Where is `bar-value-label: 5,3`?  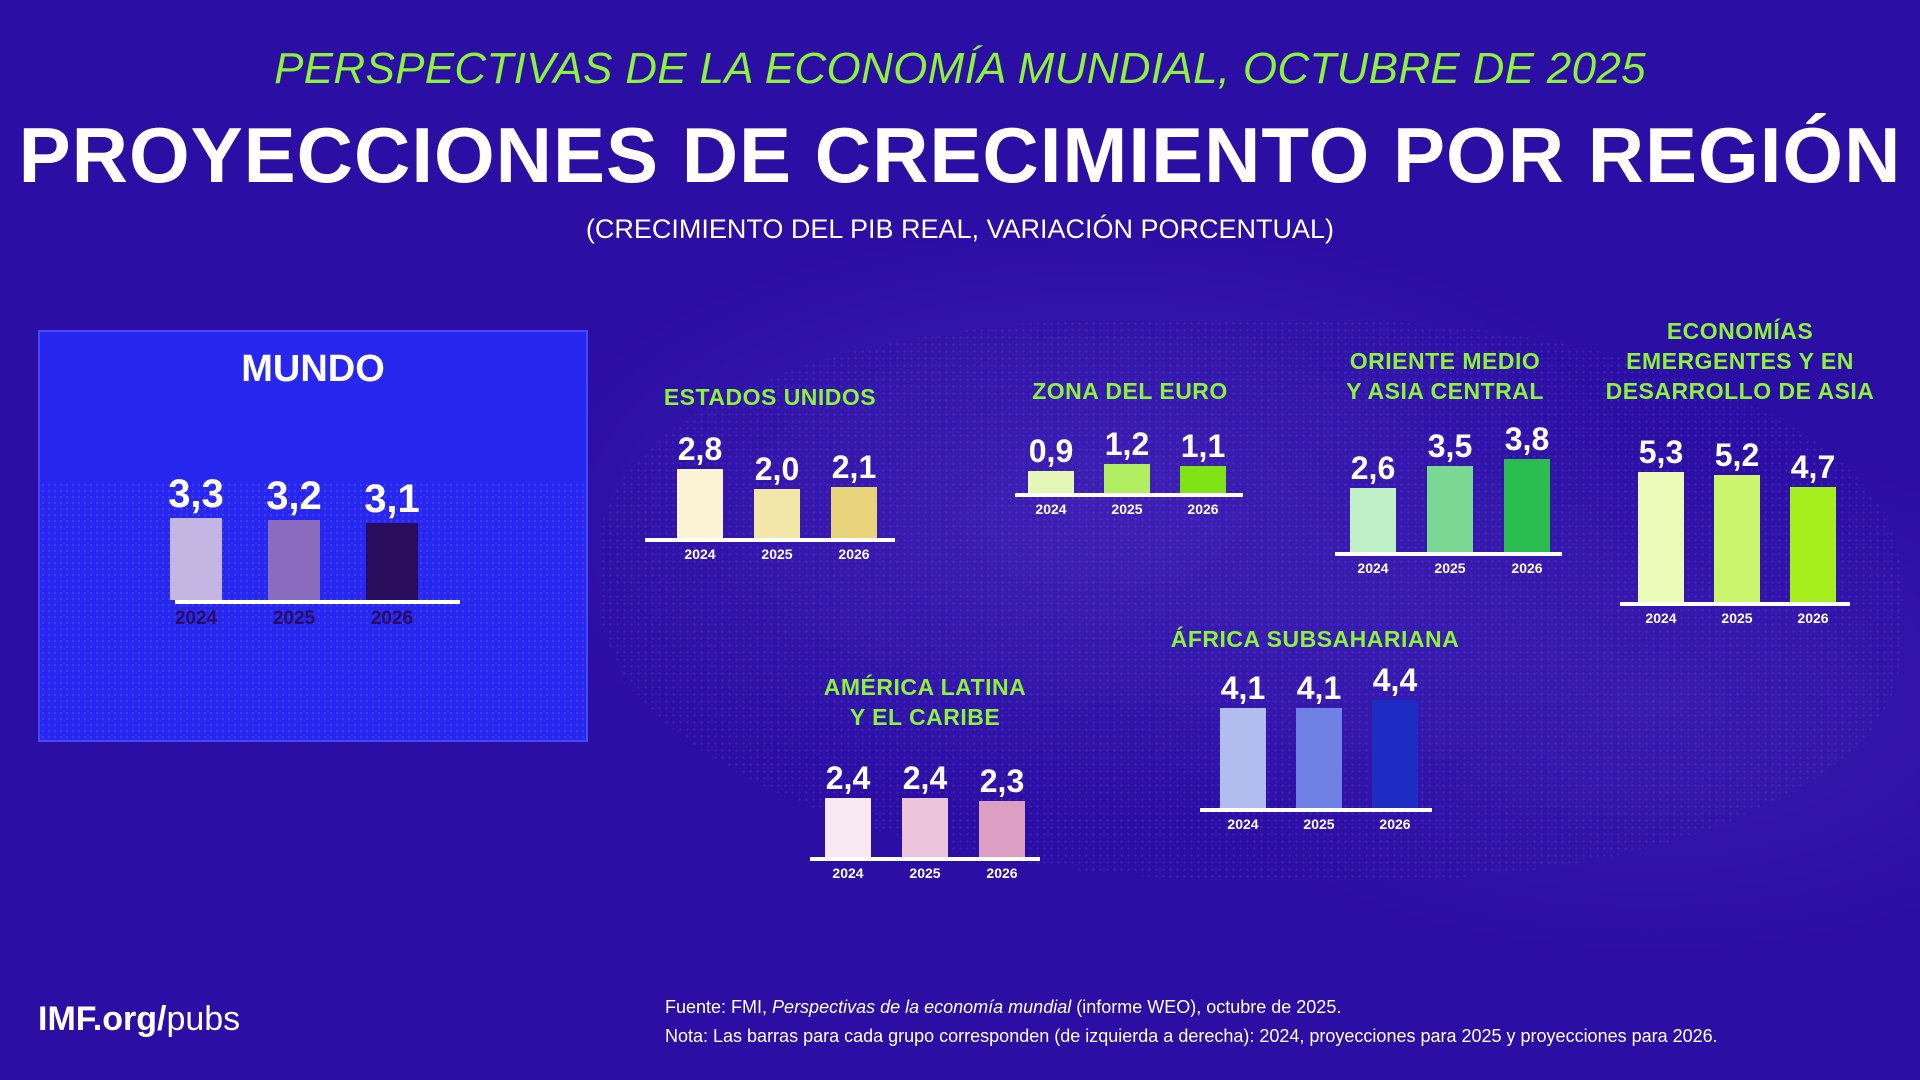 bar-value-label: 5,3 is located at coordinates (1661, 452).